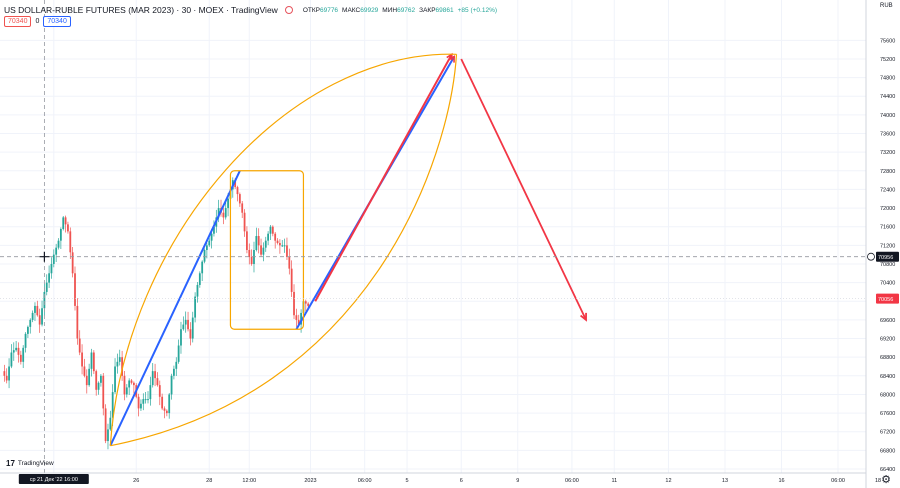 The image size is (900, 488). What do you see at coordinates (887, 433) in the screenshot?
I see `y-tick-label: 67200` at bounding box center [887, 433].